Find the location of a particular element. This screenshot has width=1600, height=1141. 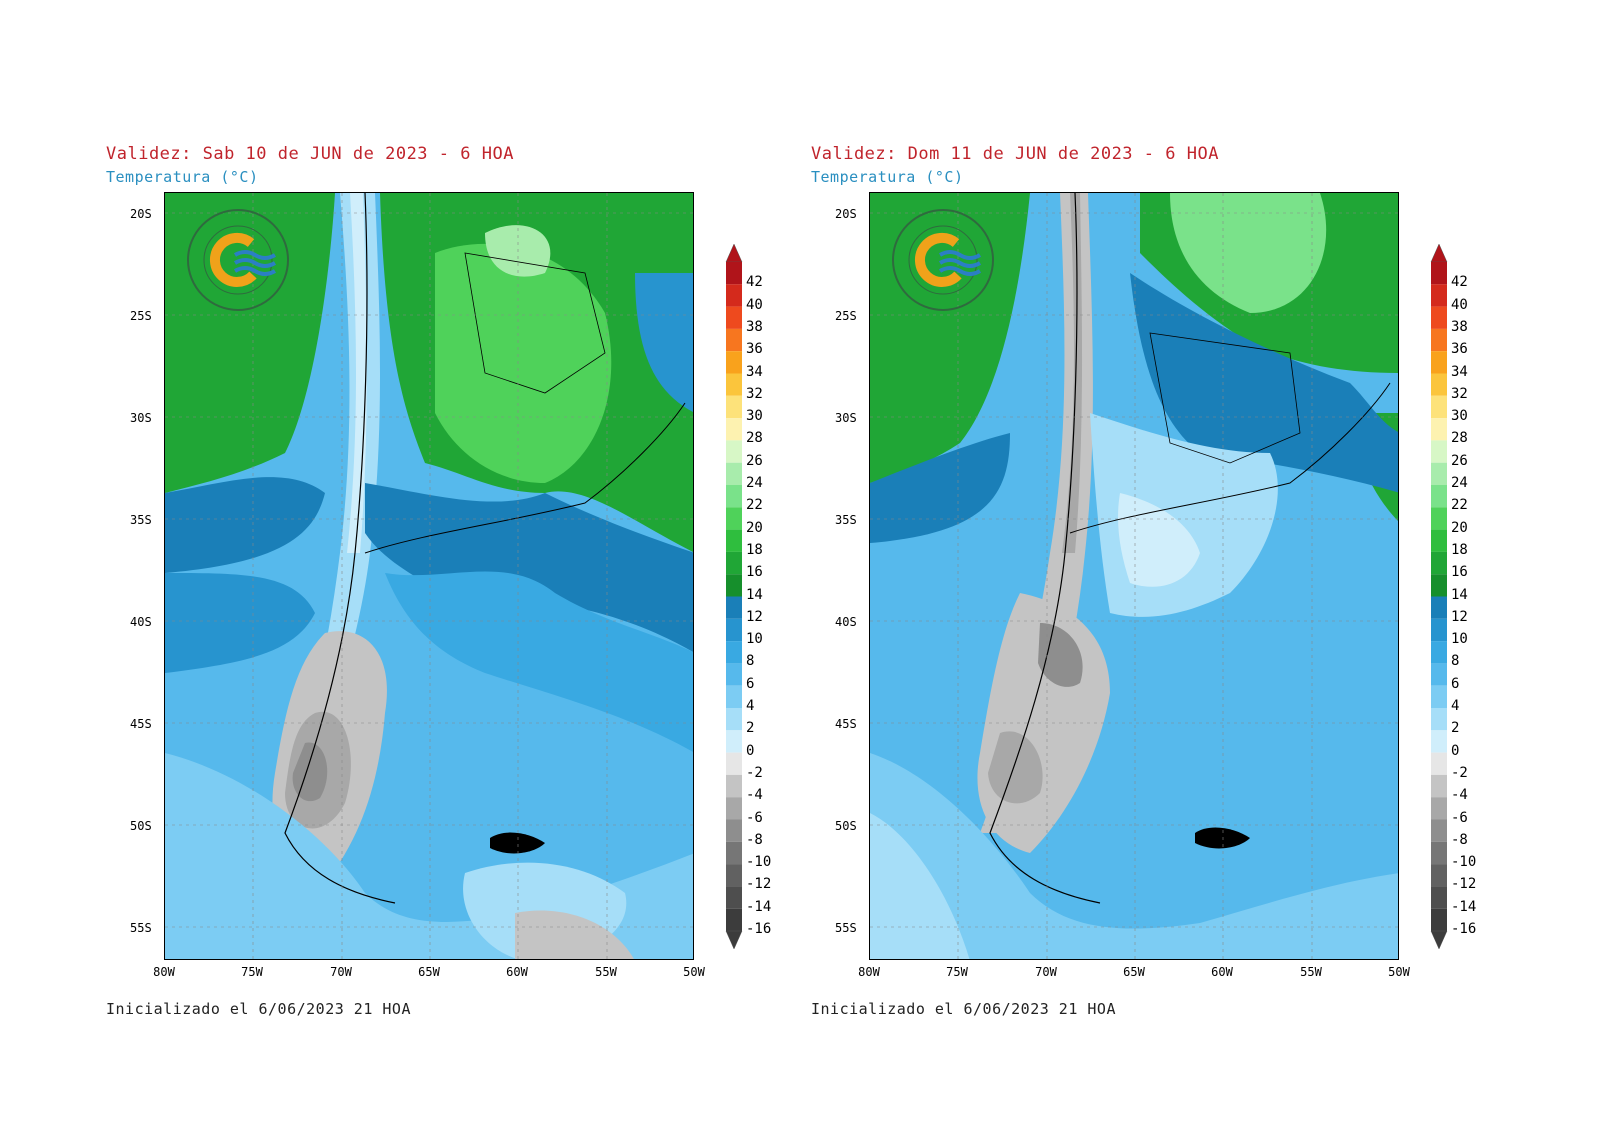

colorbar-strip is located at coordinates (1439, 596).